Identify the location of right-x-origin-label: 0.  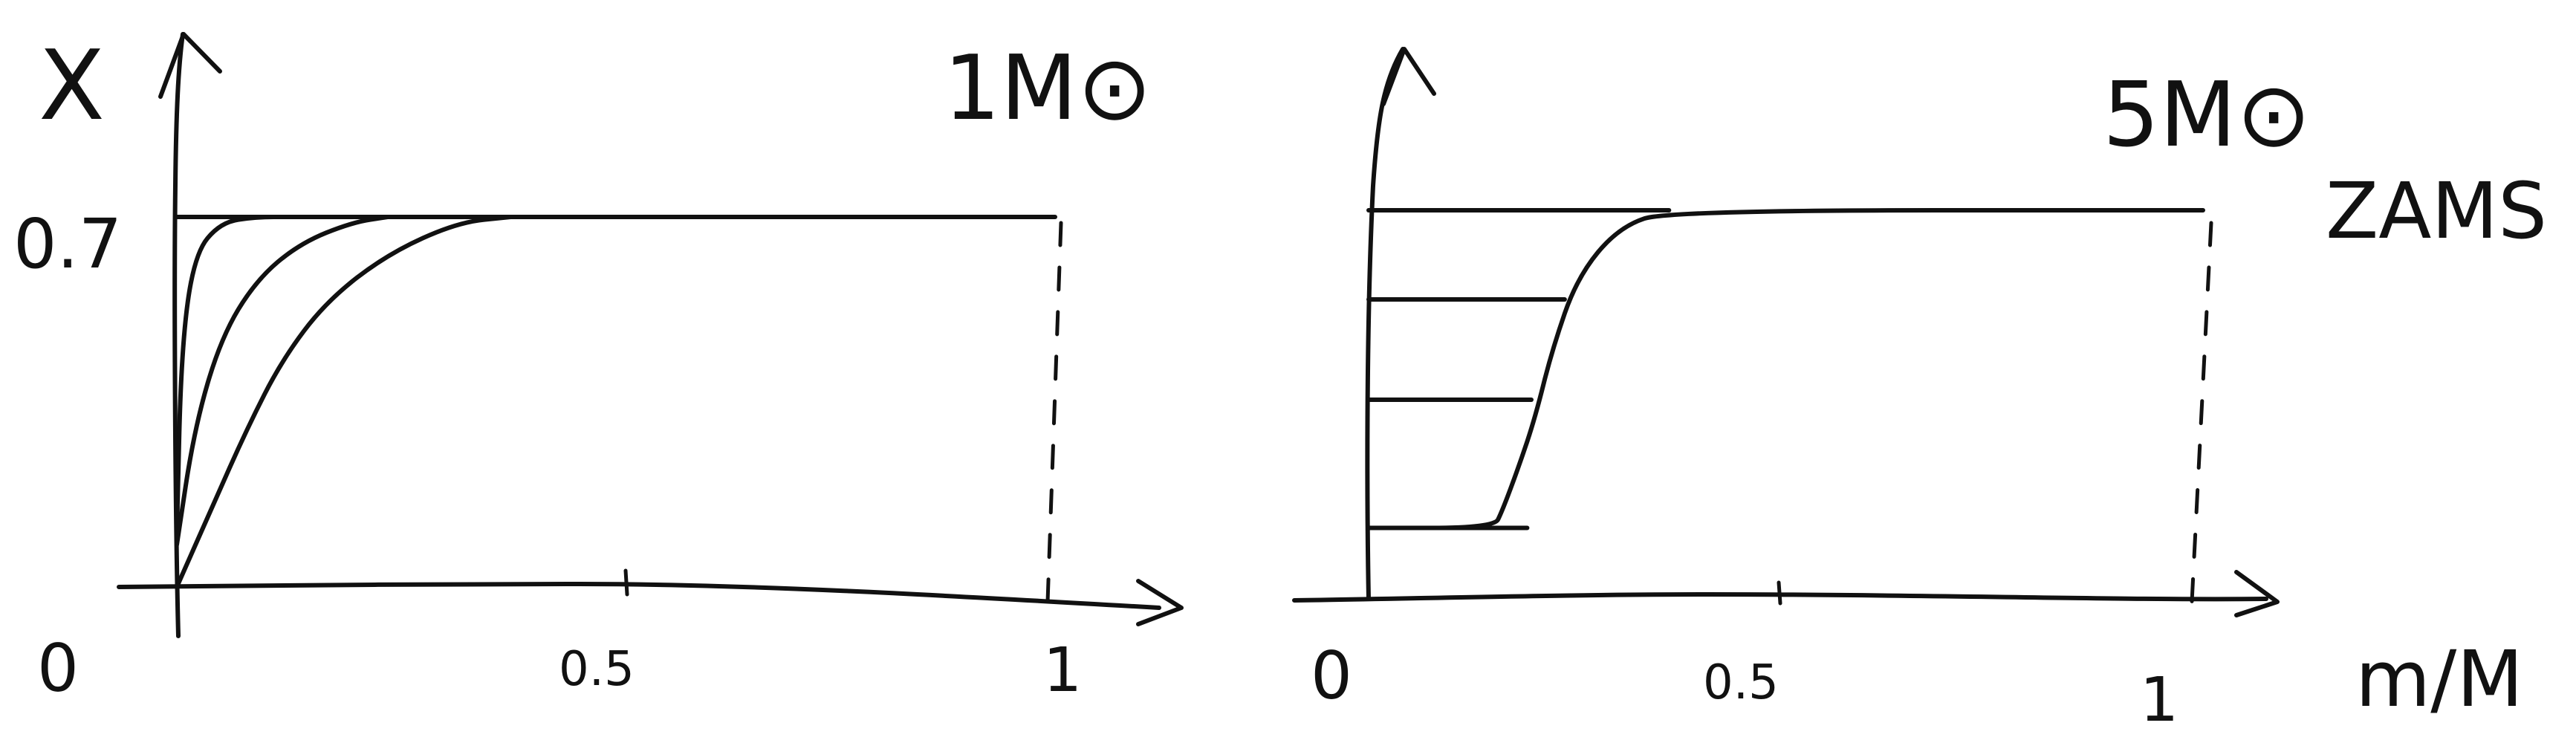
(1331, 675).